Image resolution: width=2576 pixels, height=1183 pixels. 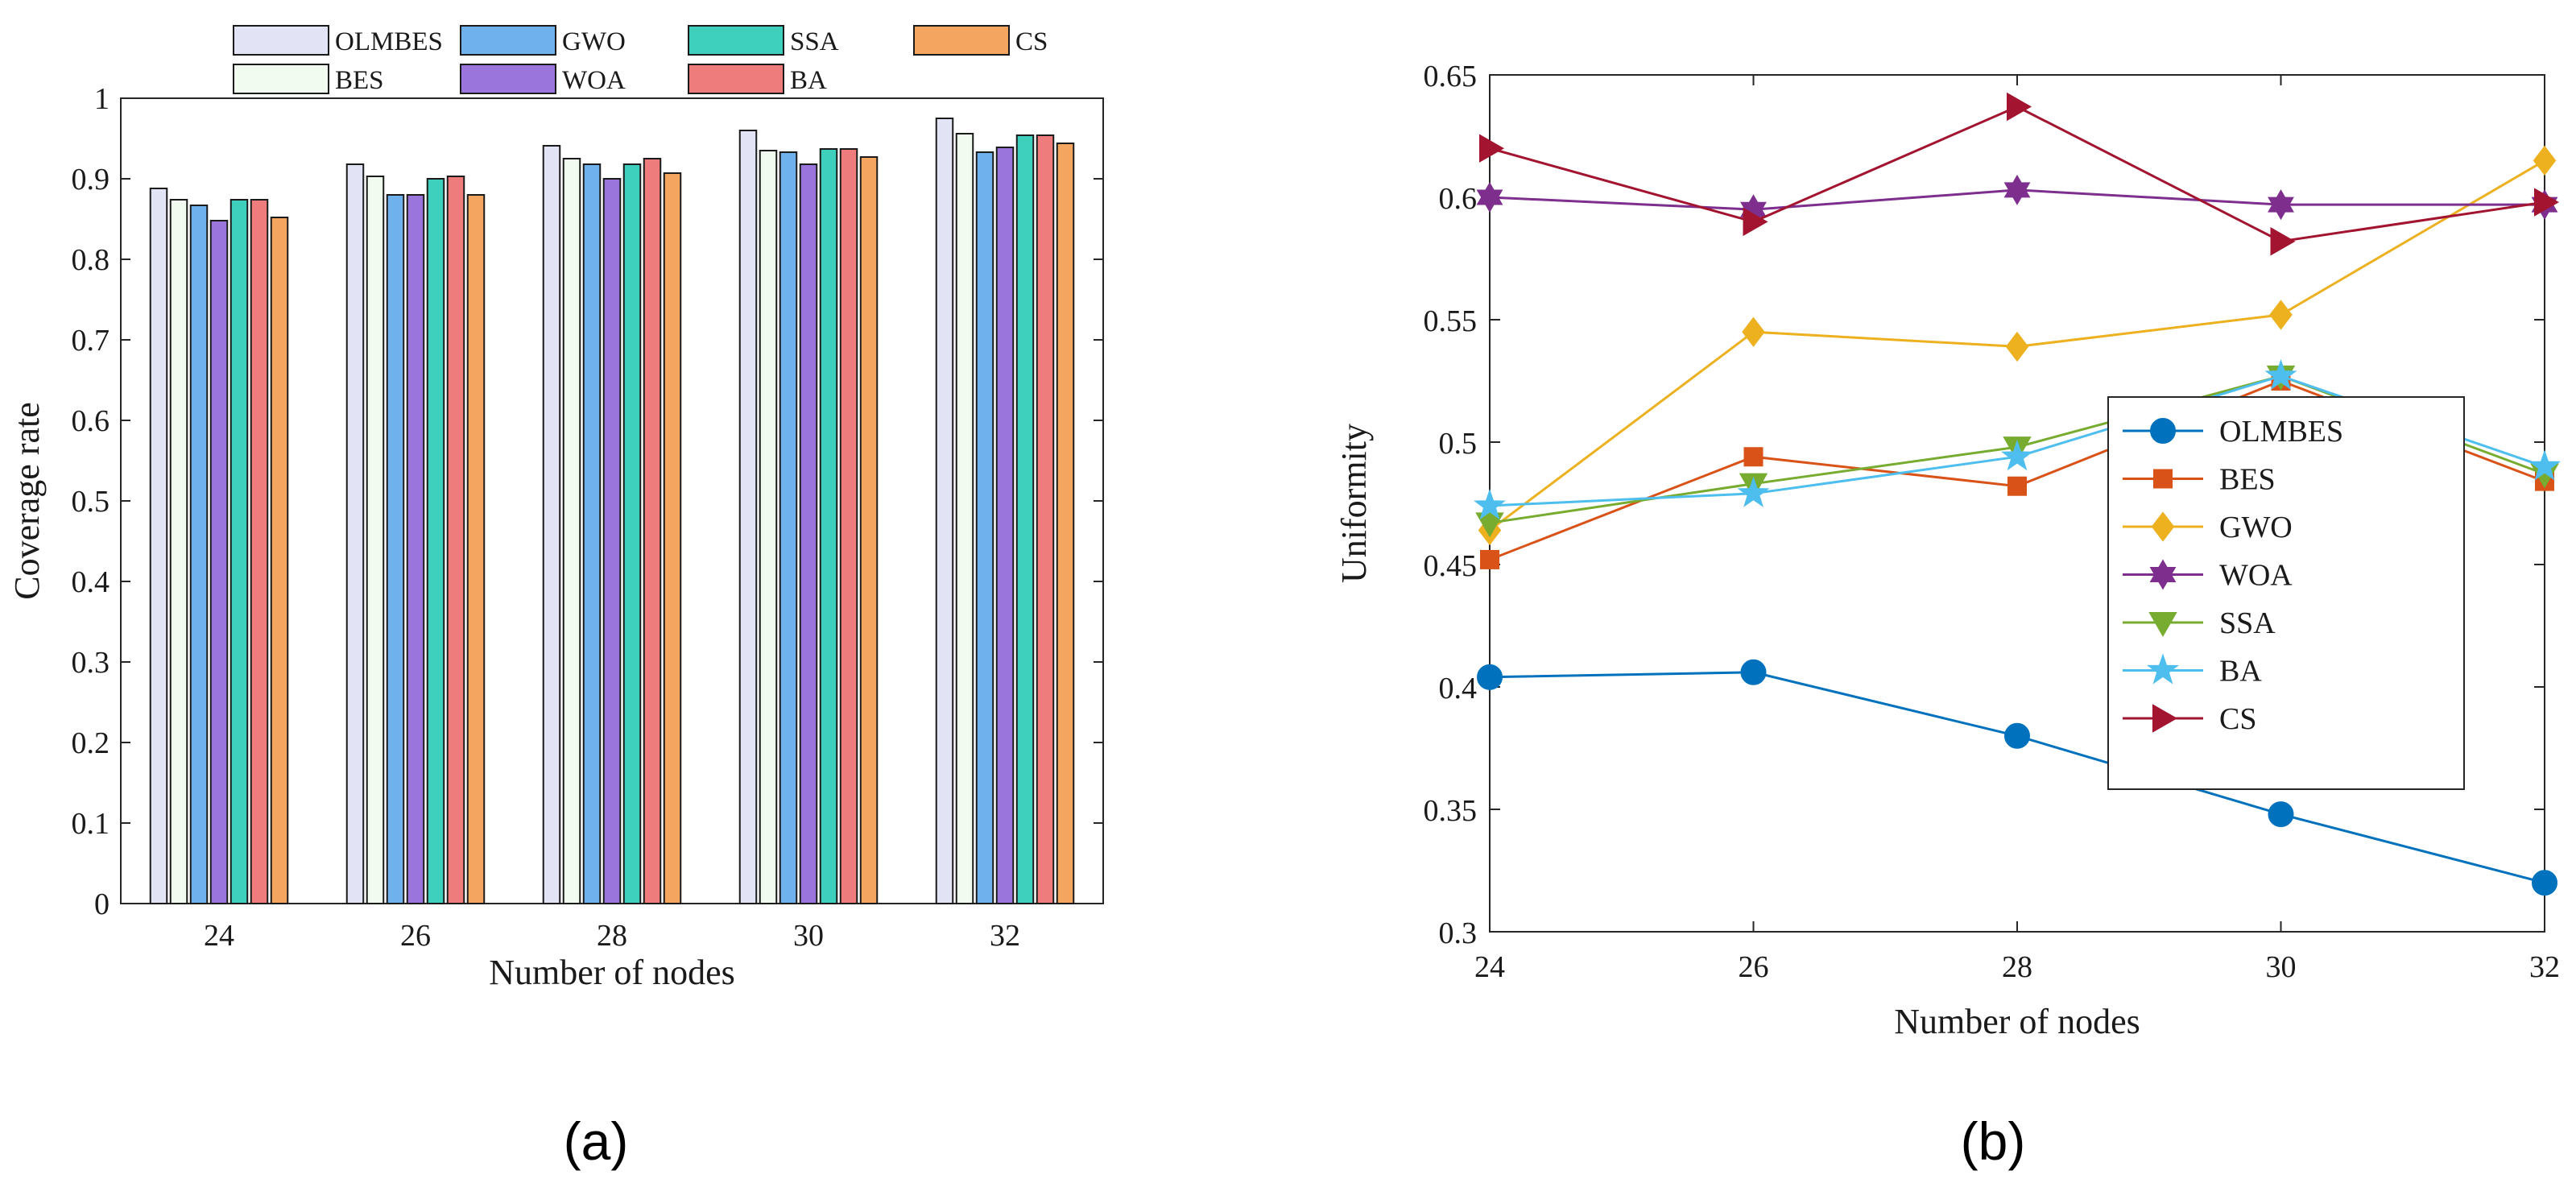 I want to click on legend-swatch-ba, so click(x=736, y=79).